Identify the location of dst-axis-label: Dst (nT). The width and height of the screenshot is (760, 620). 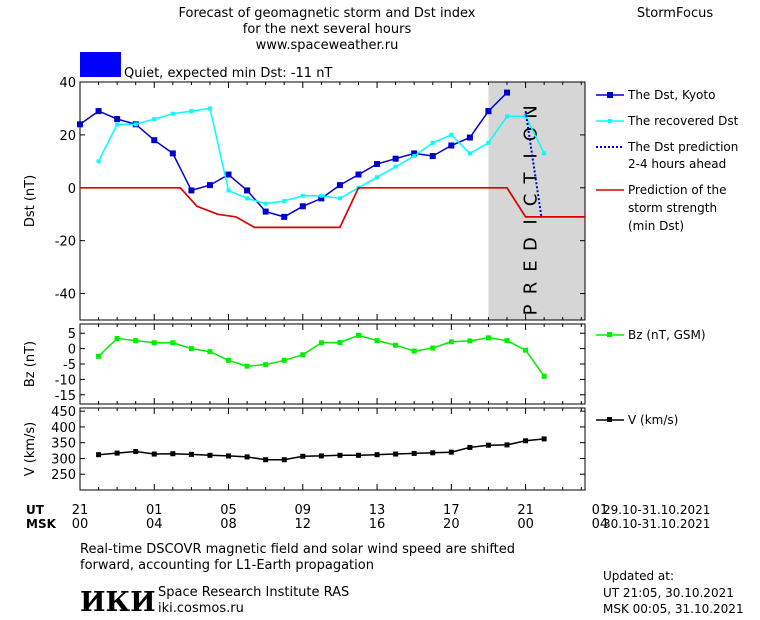
(30, 201).